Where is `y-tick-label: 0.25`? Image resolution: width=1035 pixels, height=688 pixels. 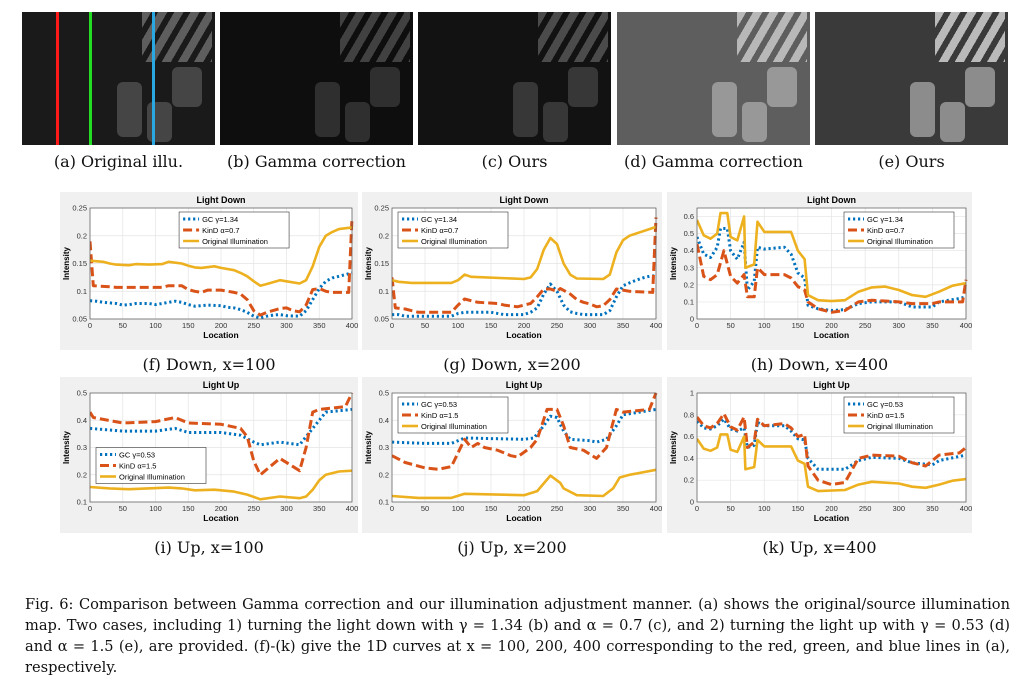
y-tick-label: 0.25 is located at coordinates (381, 208).